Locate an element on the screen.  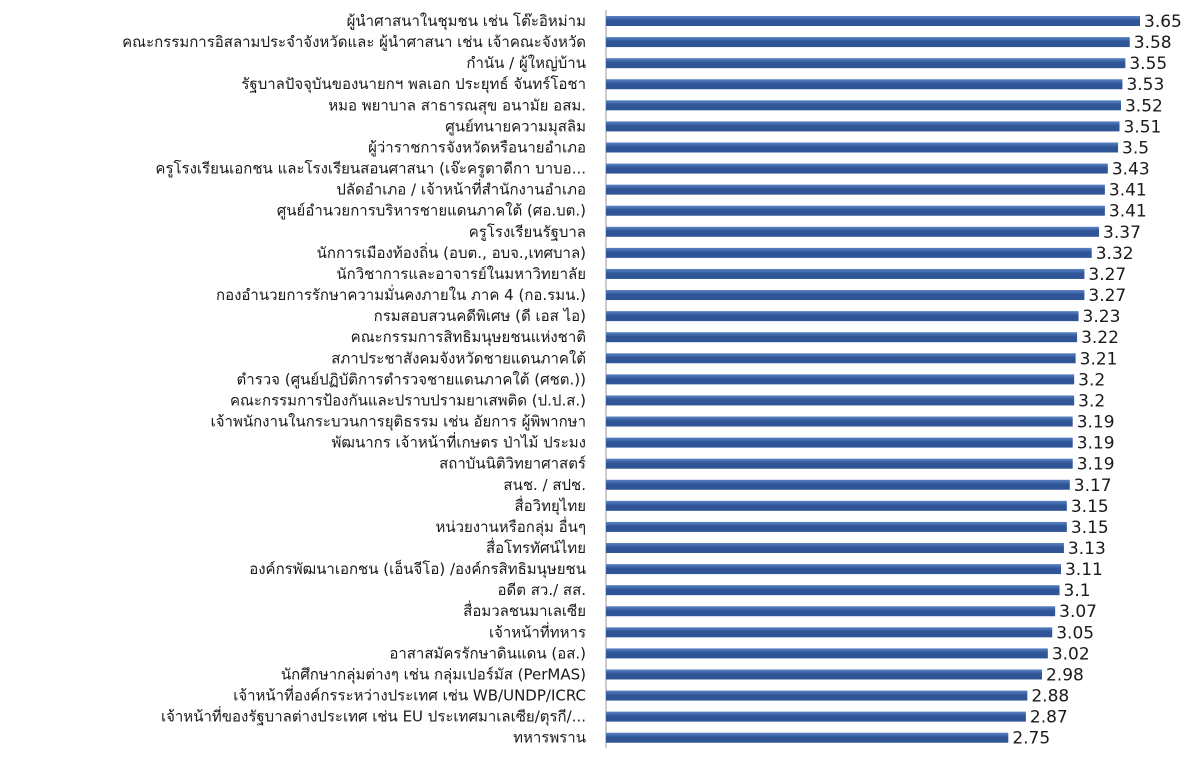
value-label-33: 2.88 is located at coordinates (1050, 697).